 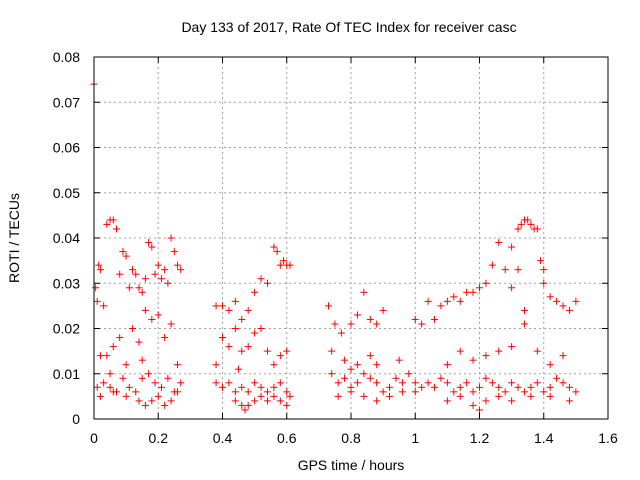 What do you see at coordinates (351, 438) in the screenshot?
I see `x-tick-label: 0.8` at bounding box center [351, 438].